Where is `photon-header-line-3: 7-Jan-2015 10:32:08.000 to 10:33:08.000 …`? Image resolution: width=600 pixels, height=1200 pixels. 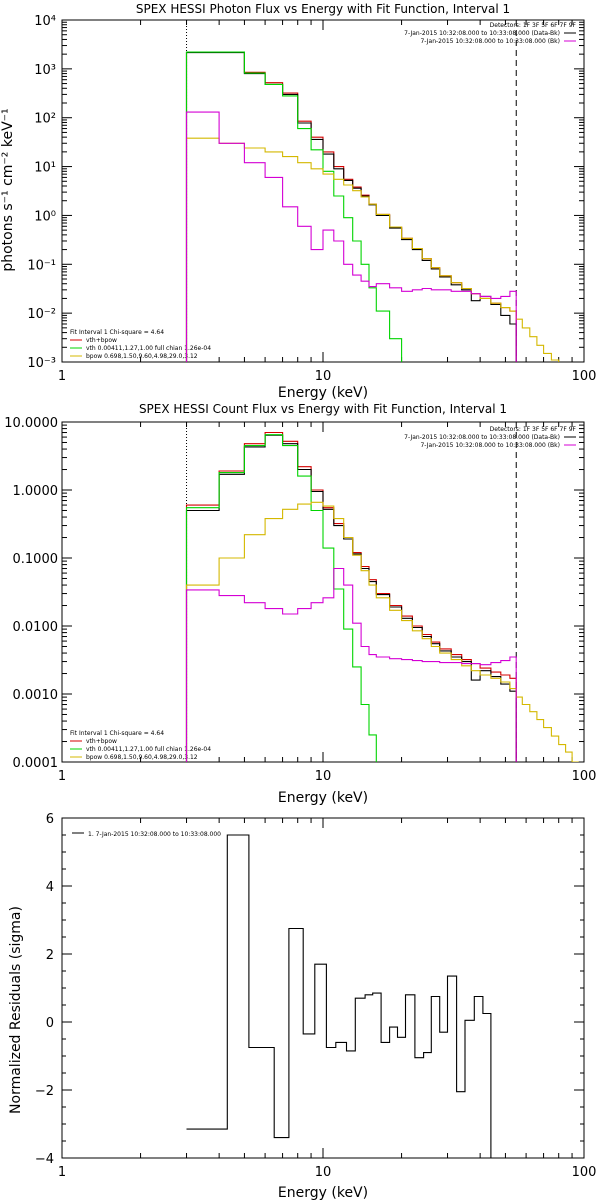 photon-header-line-3: 7-Jan-2015 10:32:08.000 to 10:33:08.000 … is located at coordinates (490, 41).